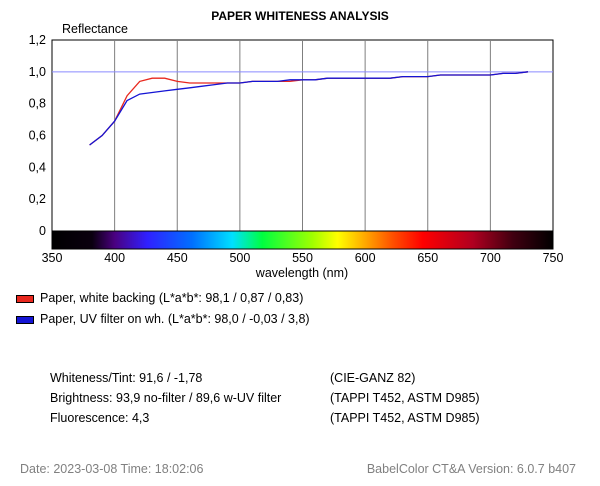 Image resolution: width=600 pixels, height=486 pixels. I want to click on x-tick-label: 750, so click(553, 258).